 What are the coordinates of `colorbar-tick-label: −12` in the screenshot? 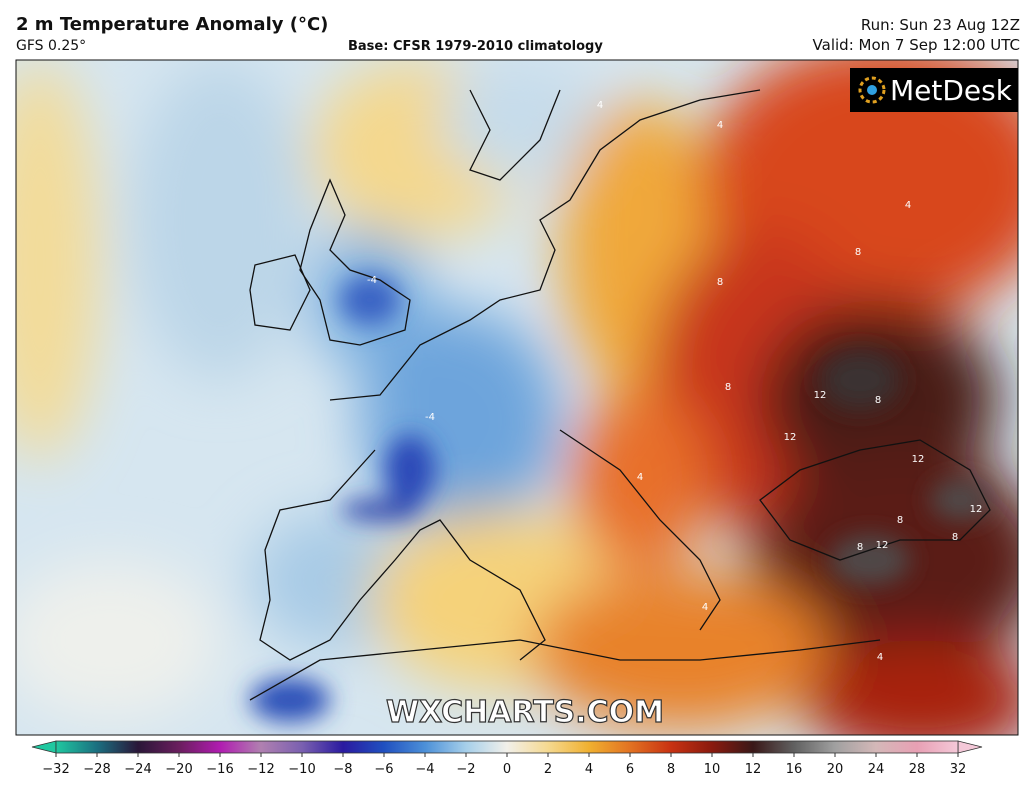 It's located at (260, 769).